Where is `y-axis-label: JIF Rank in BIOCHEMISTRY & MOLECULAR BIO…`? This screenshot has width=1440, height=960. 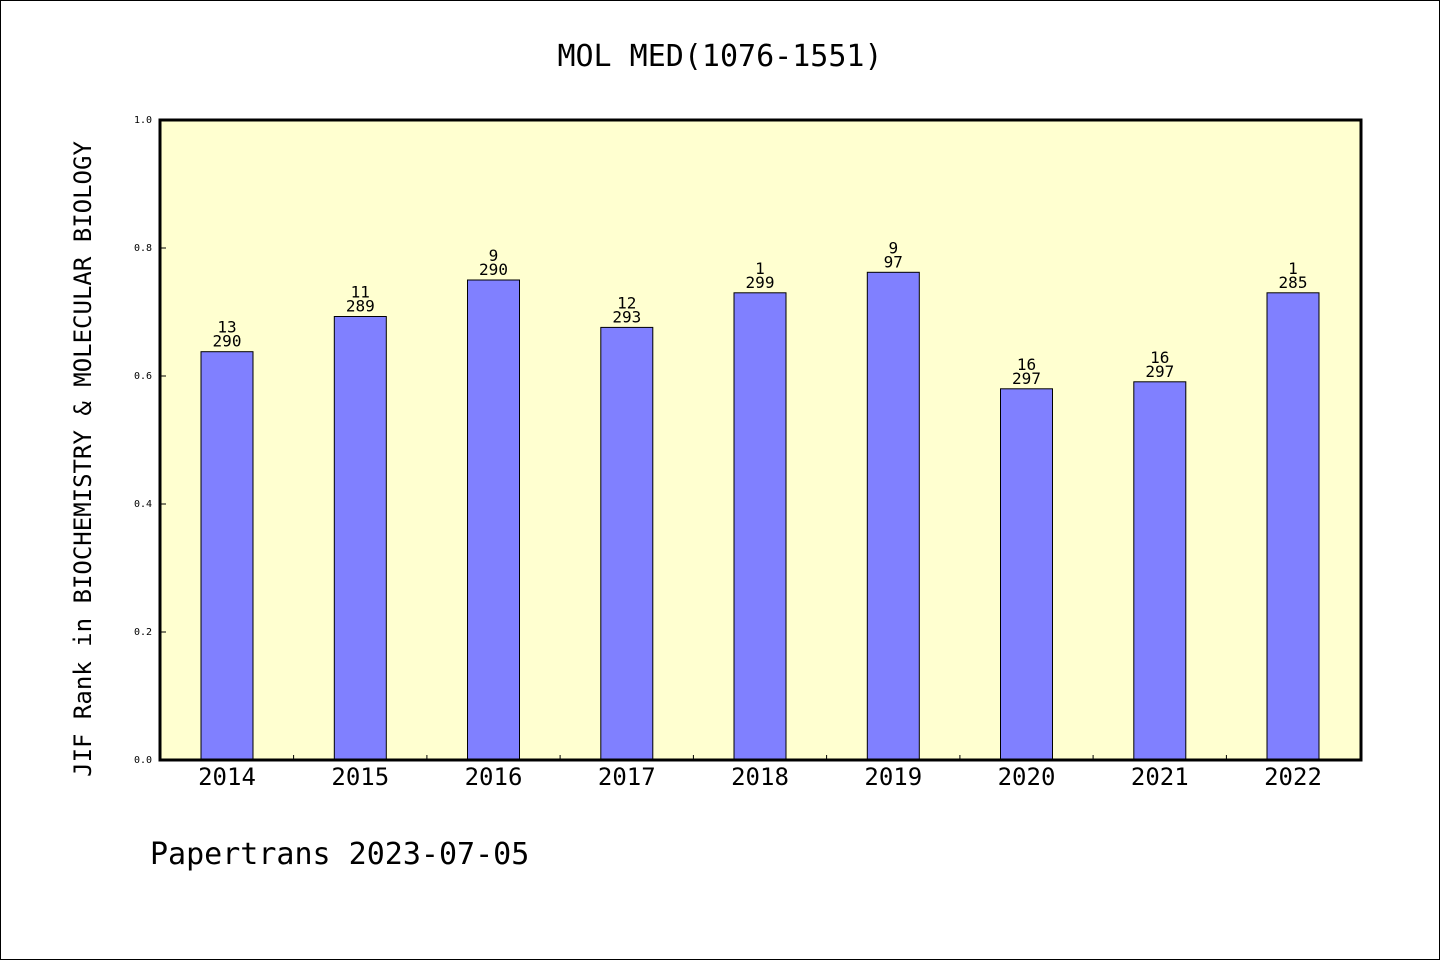 y-axis-label: JIF Rank in BIOCHEMISTRY & MOLECULAR BIO… is located at coordinates (83, 459).